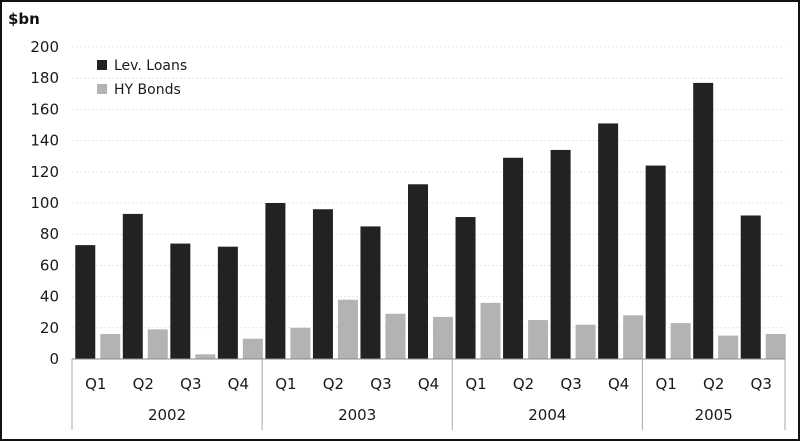 This screenshot has height=441, width=800. I want to click on y-tick-label: 20, so click(49, 328).